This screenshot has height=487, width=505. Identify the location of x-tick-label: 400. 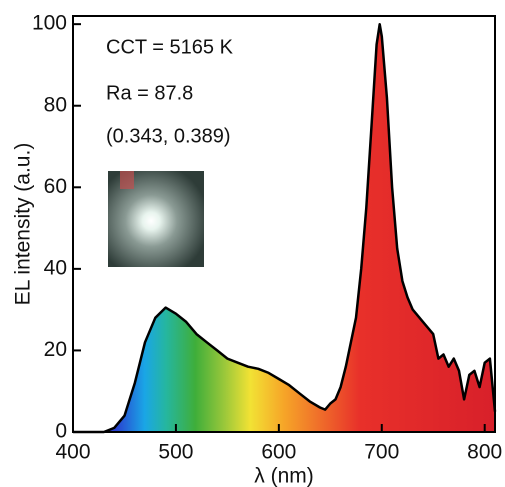
(72, 452).